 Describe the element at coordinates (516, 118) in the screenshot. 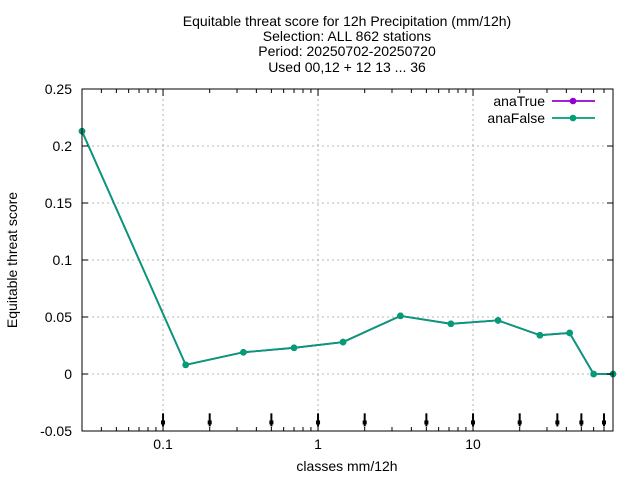

I see `legend-label: anaFalse` at that location.